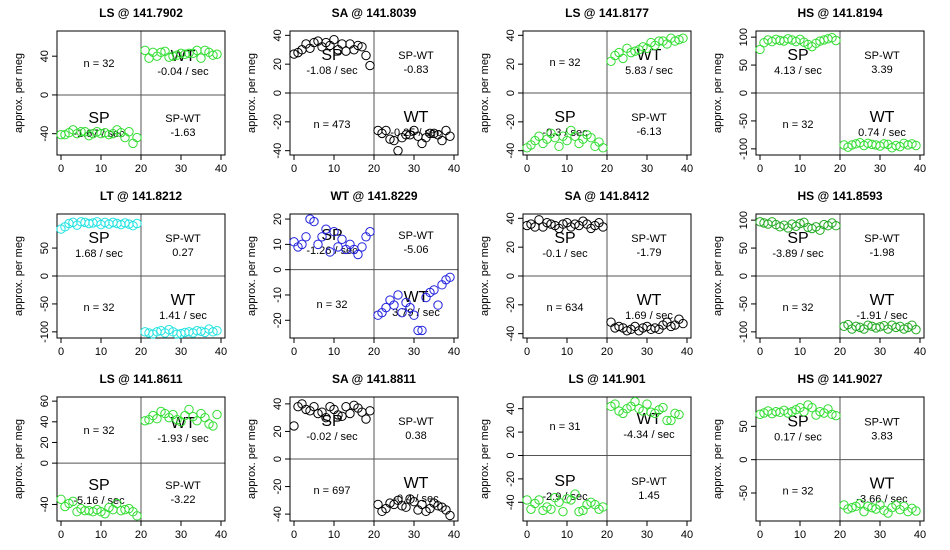 Image resolution: width=950 pixels, height=550 pixels. Describe the element at coordinates (564, 308) in the screenshot. I see `quadrant-label: n = 634` at that location.